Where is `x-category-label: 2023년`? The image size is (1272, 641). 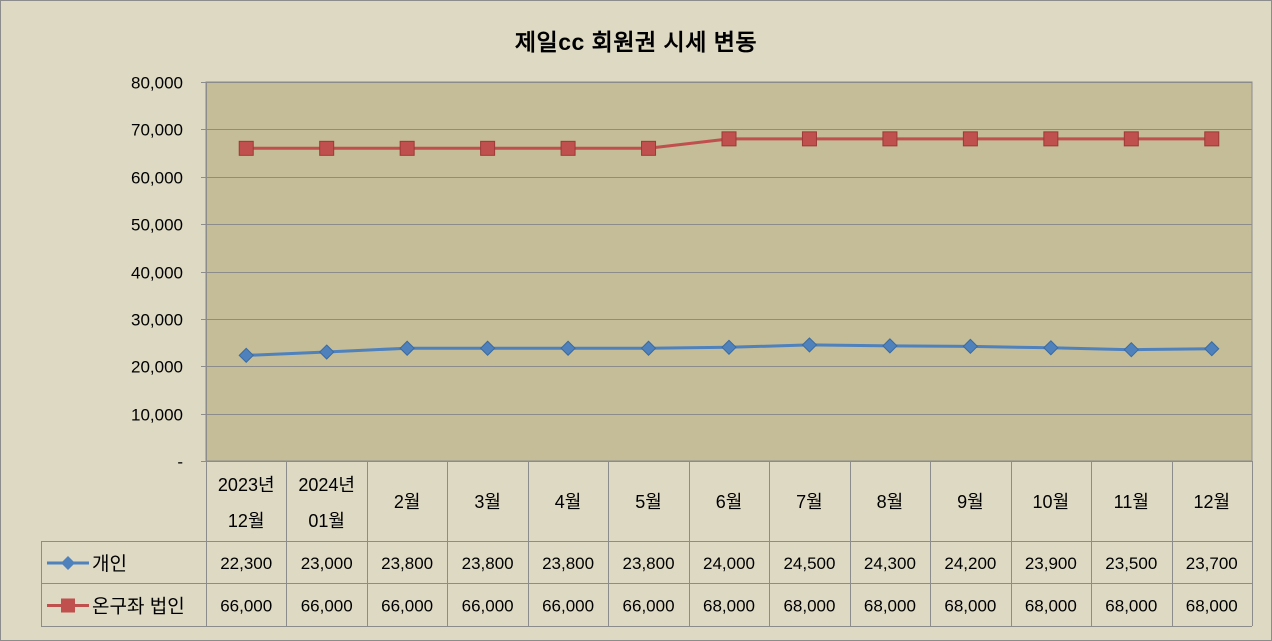 x-category-label: 2023년 is located at coordinates (246, 485).